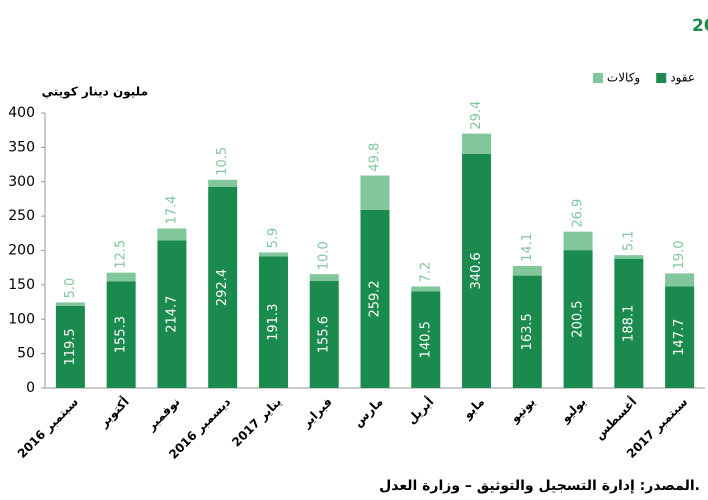 The height and width of the screenshot is (500, 708). I want to click on value-label: 26.9, so click(578, 213).